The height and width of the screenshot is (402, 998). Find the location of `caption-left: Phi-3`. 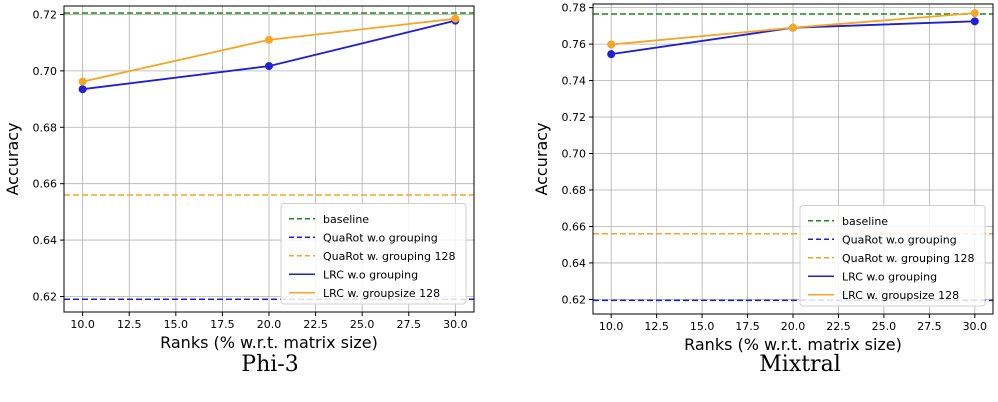

caption-left: Phi-3 is located at coordinates (270, 364).